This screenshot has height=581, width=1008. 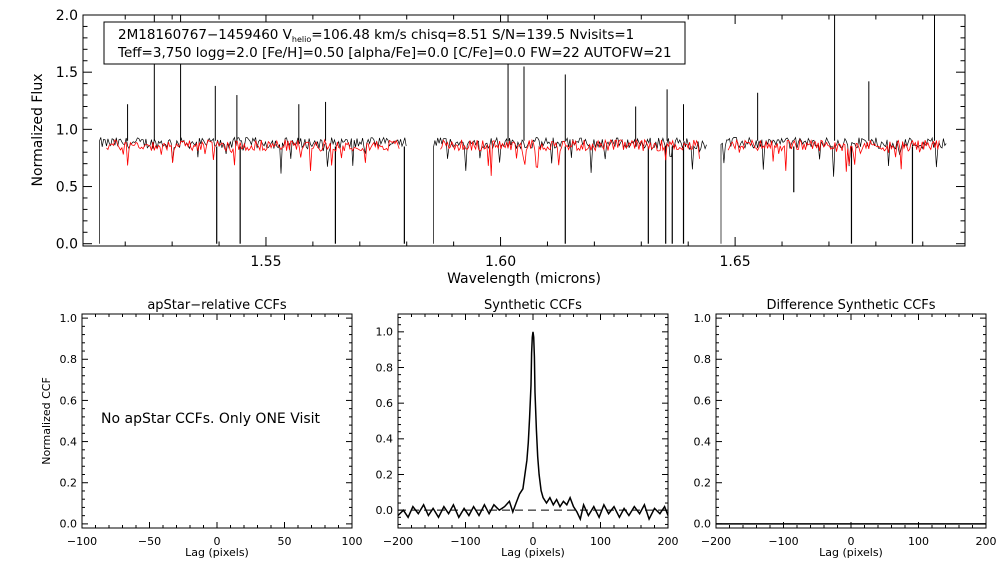 What do you see at coordinates (524, 279) in the screenshot?
I see `spectrum-xlabel: Wavelength (microns)` at bounding box center [524, 279].